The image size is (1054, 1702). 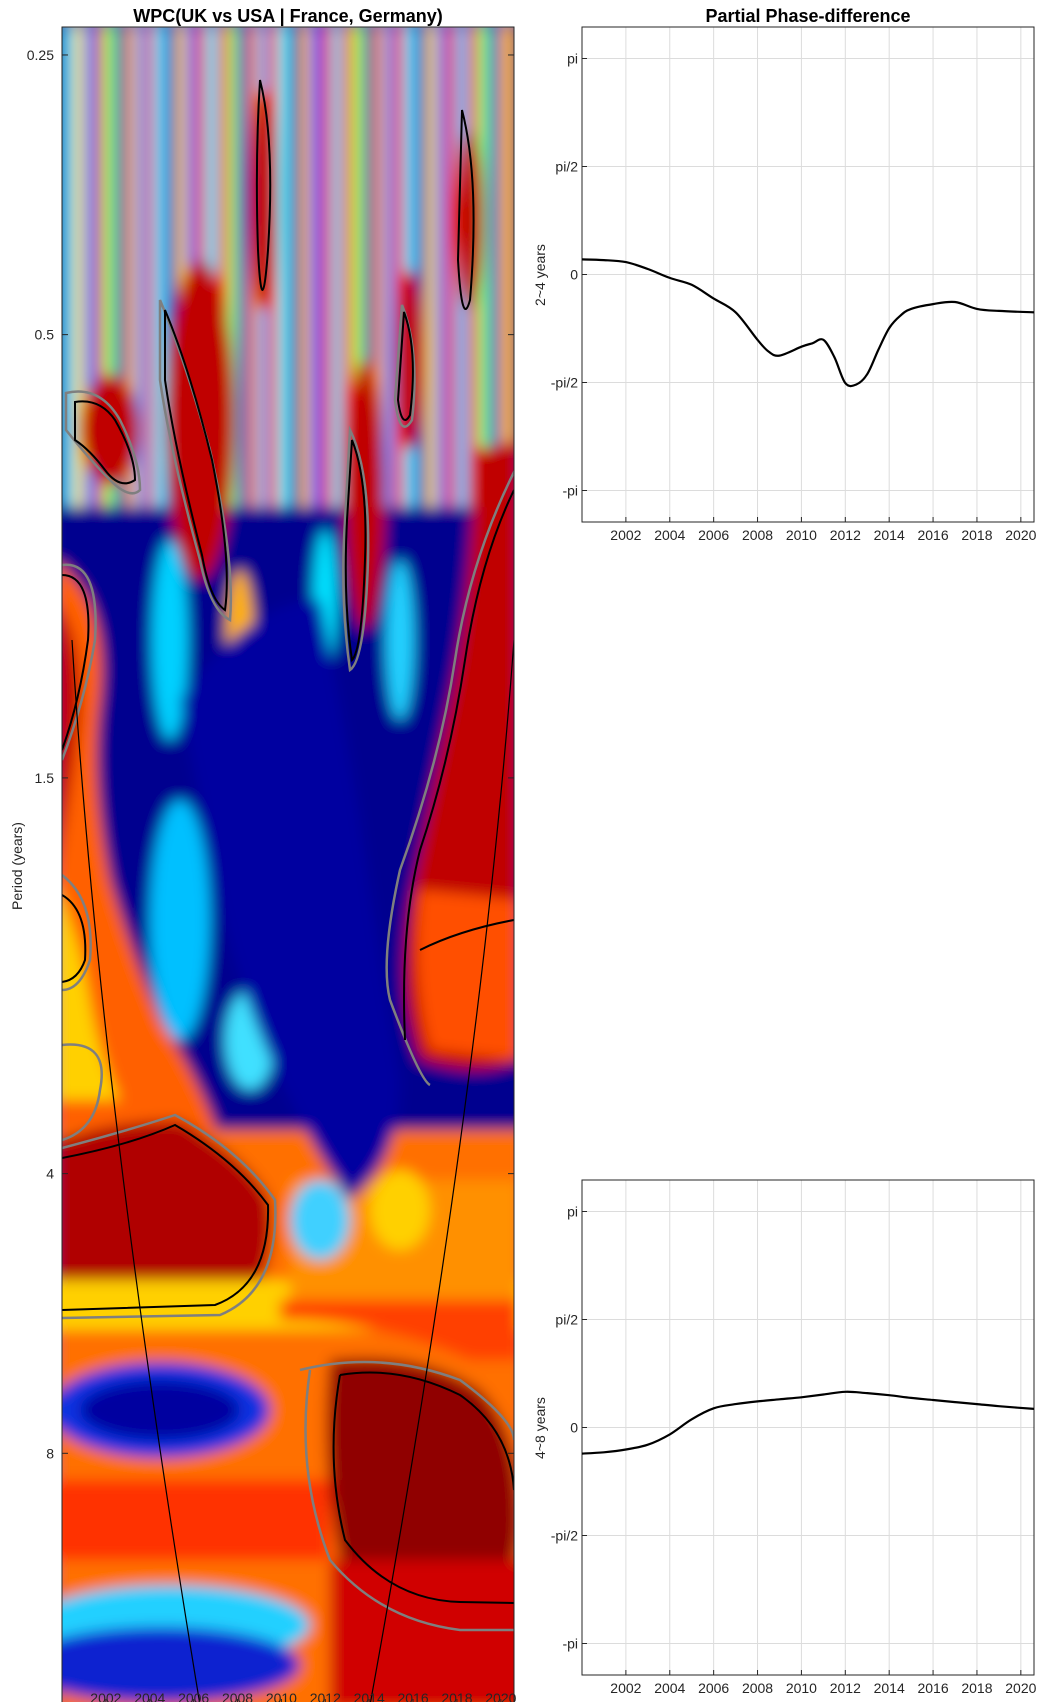 I want to click on phase-2-4-series, so click(x=808, y=323).